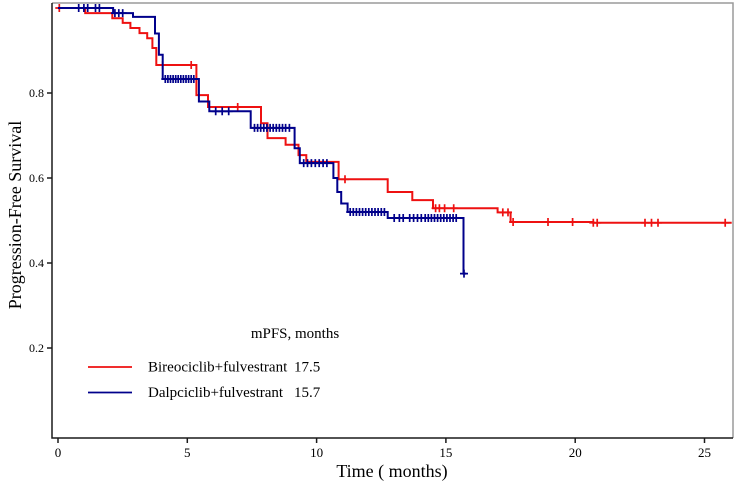 The height and width of the screenshot is (488, 737). I want to click on x-tick-label: 5, so click(187, 452).